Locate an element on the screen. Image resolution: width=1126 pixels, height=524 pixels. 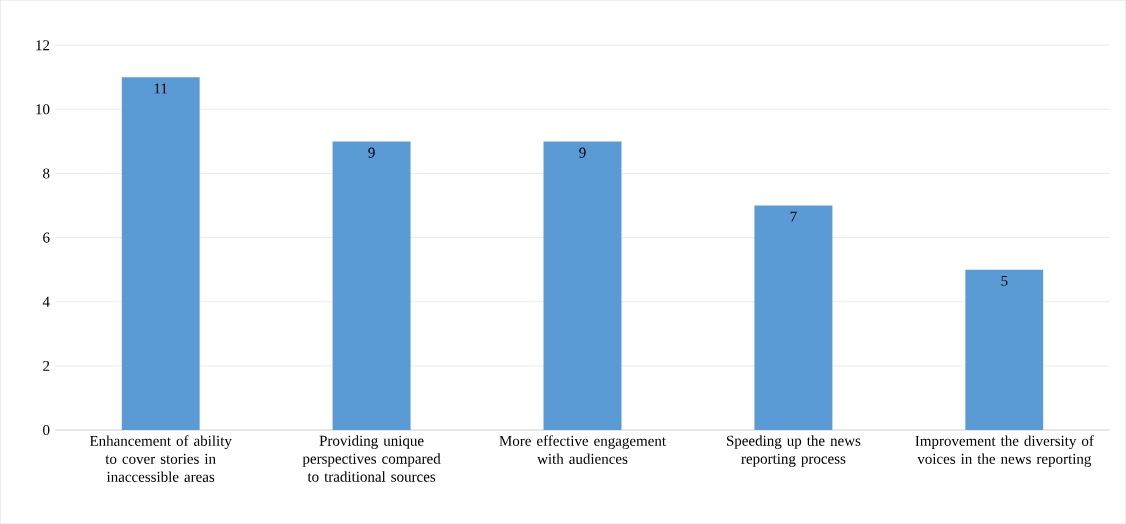
data-label: 5 is located at coordinates (1004, 280).